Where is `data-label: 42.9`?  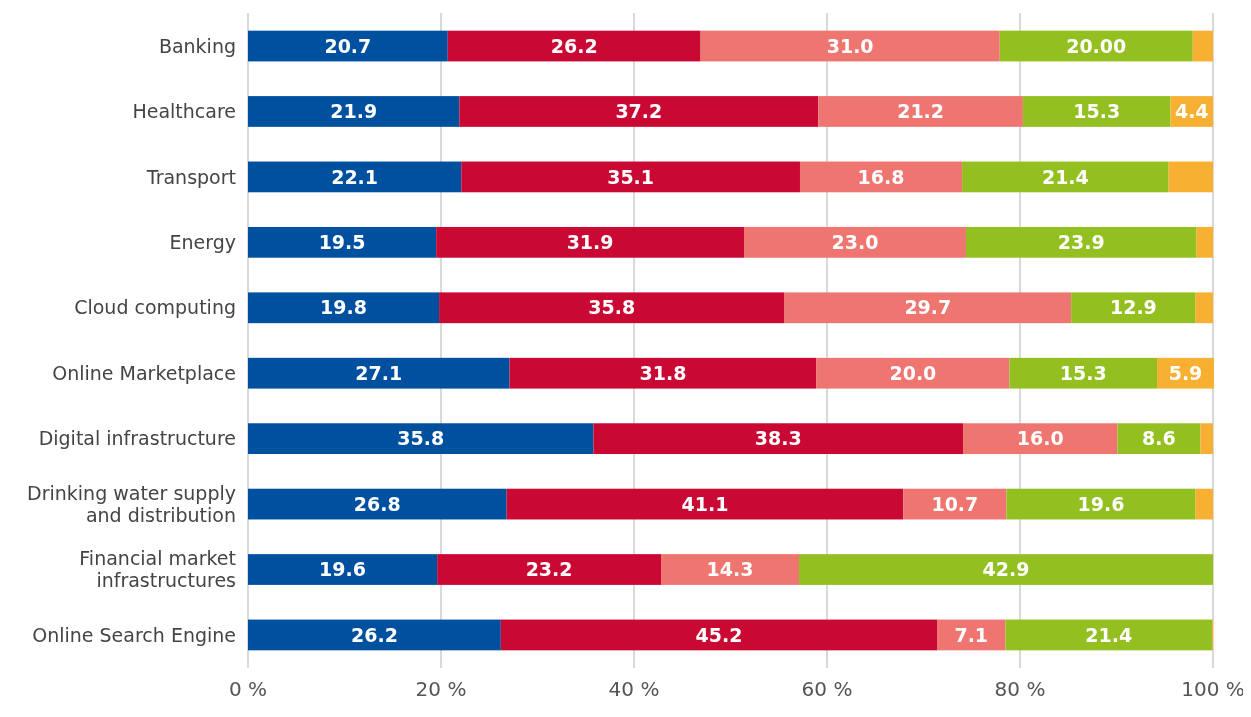
data-label: 42.9 is located at coordinates (1006, 569).